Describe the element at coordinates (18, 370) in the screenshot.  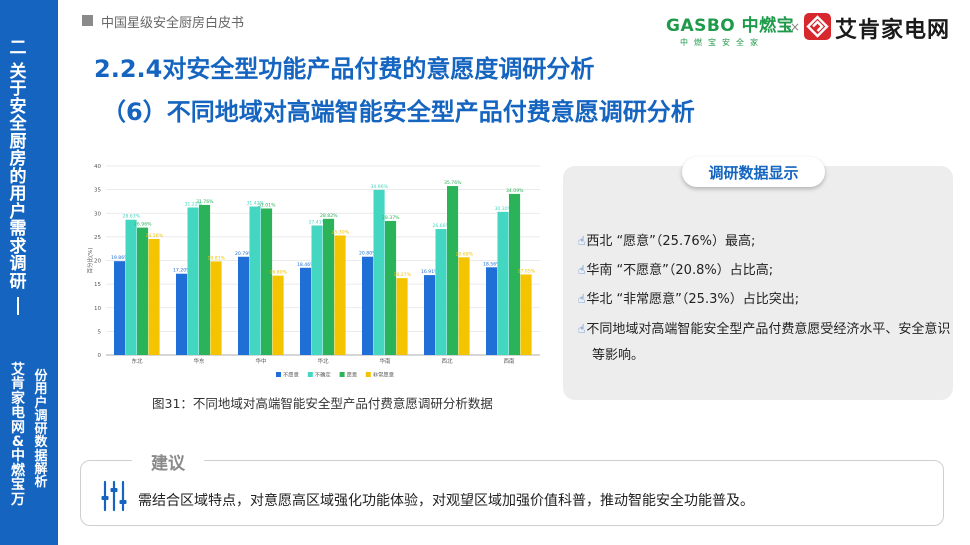
I see `sidebar-char: 艾` at that location.